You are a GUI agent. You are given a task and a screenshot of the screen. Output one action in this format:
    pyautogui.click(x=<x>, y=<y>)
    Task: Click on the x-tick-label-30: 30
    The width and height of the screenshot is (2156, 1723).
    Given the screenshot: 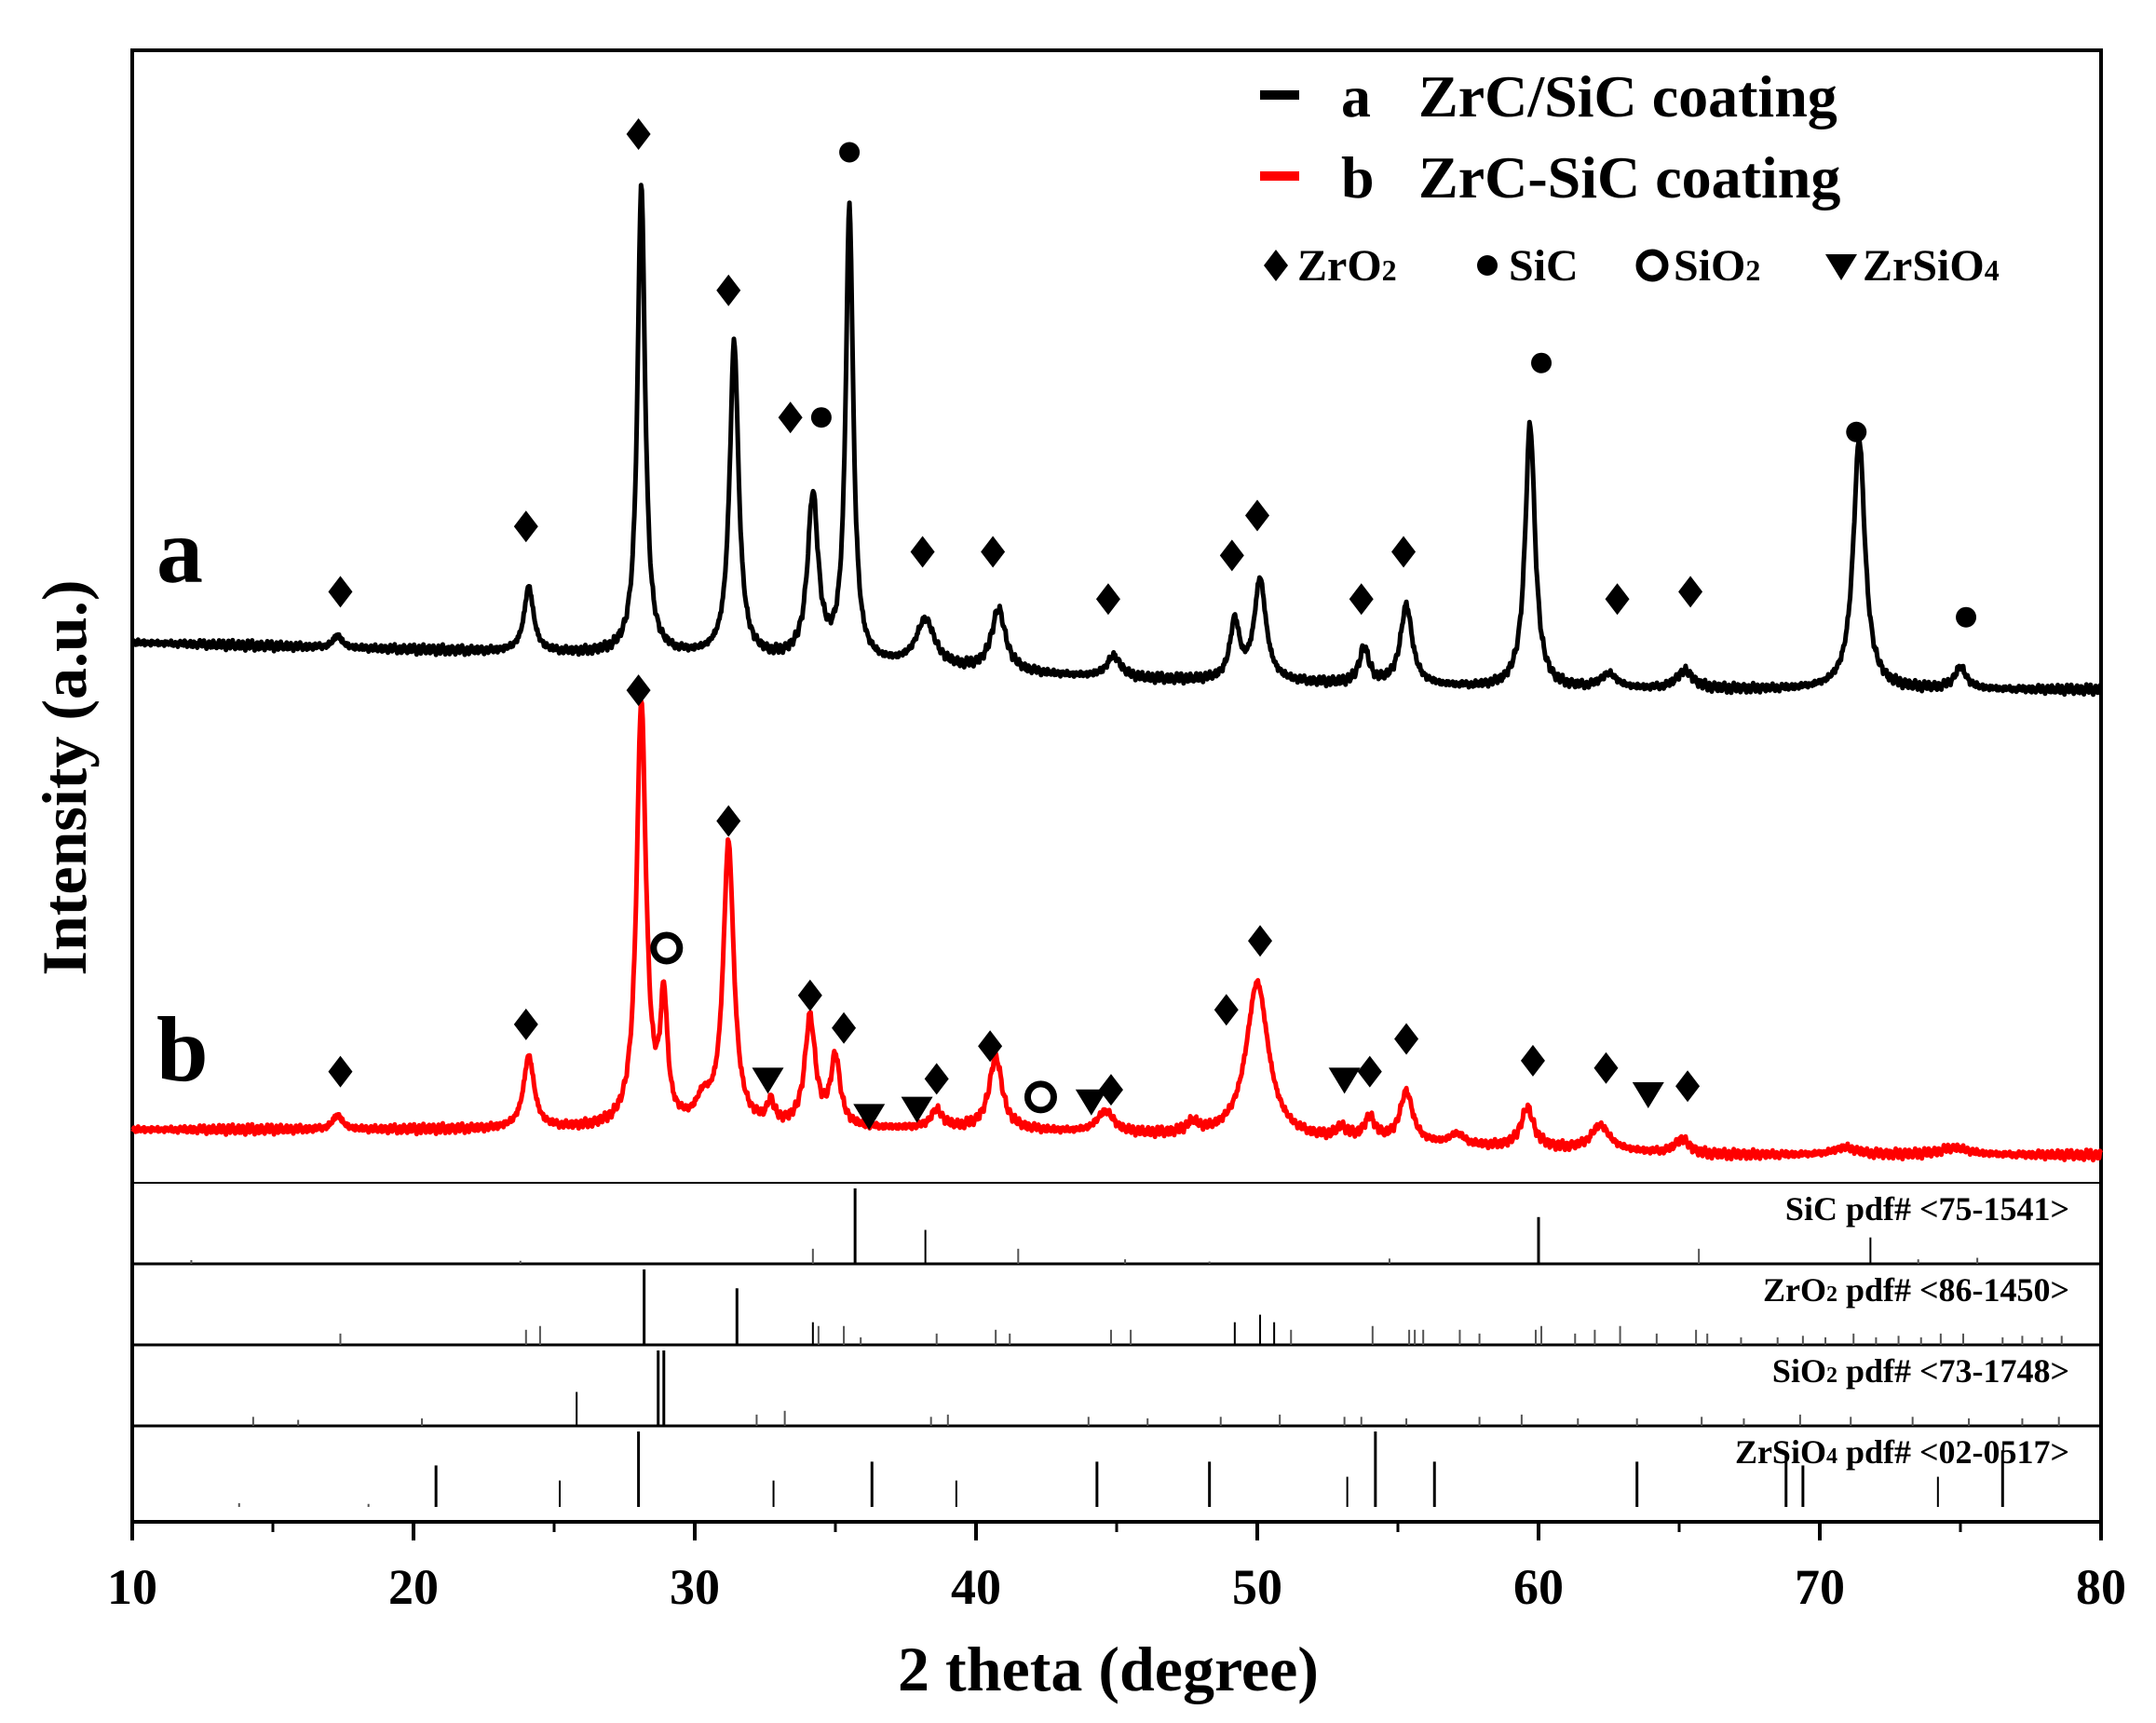 What is the action you would take?
    pyautogui.click(x=695, y=1587)
    